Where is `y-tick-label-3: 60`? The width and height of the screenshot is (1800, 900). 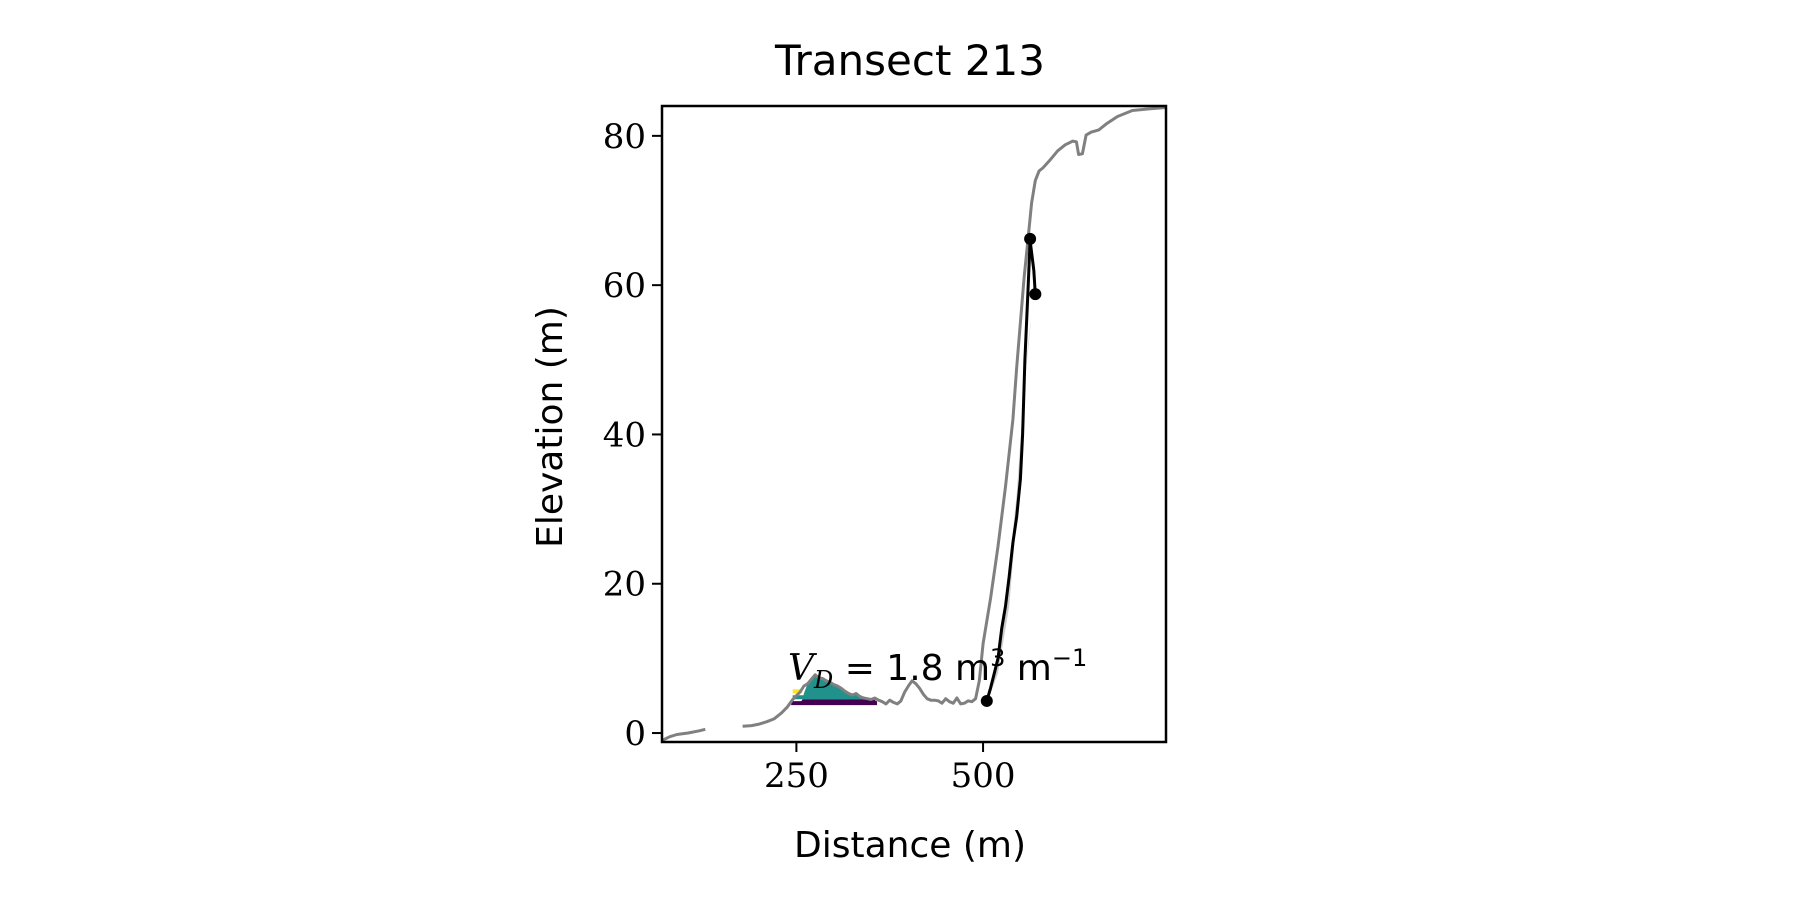 y-tick-label-3: 60 is located at coordinates (624, 286).